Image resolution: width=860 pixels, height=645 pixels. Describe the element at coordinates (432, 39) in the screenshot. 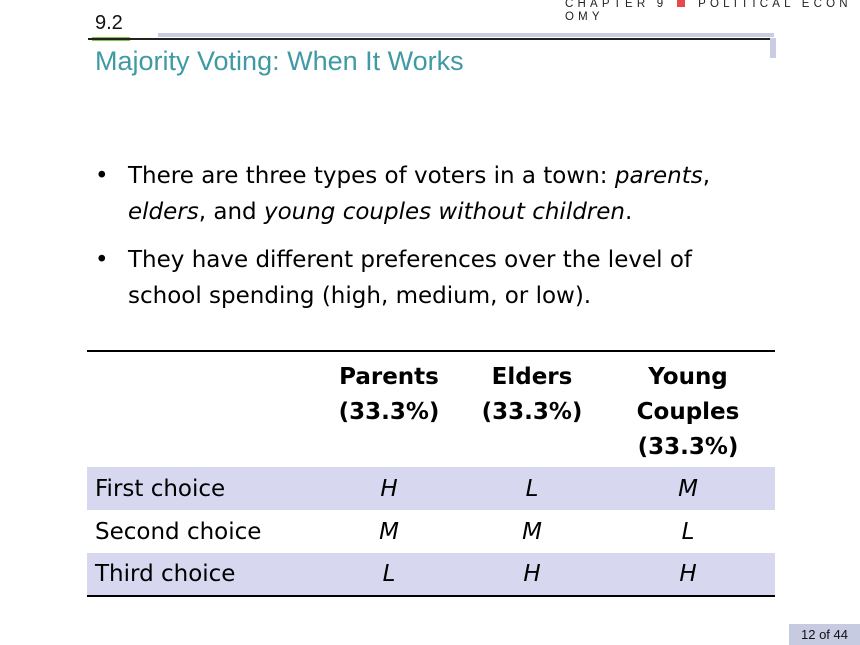

I see `header-rule` at that location.